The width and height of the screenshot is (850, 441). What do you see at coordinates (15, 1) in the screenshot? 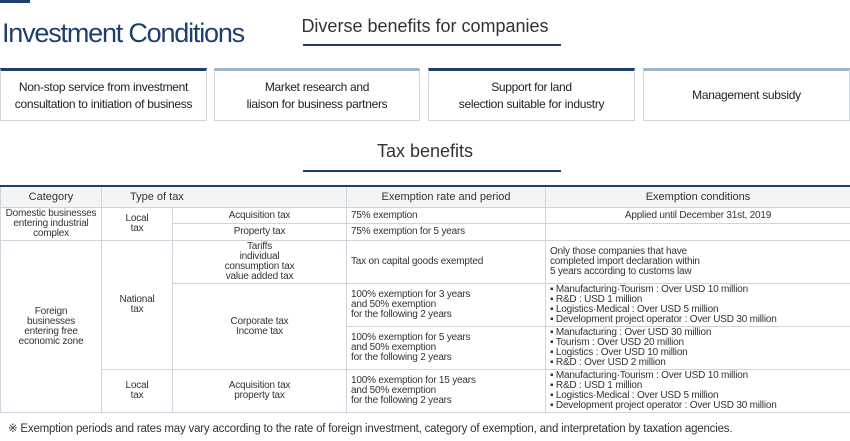
I see `title-accent-bar` at bounding box center [15, 1].